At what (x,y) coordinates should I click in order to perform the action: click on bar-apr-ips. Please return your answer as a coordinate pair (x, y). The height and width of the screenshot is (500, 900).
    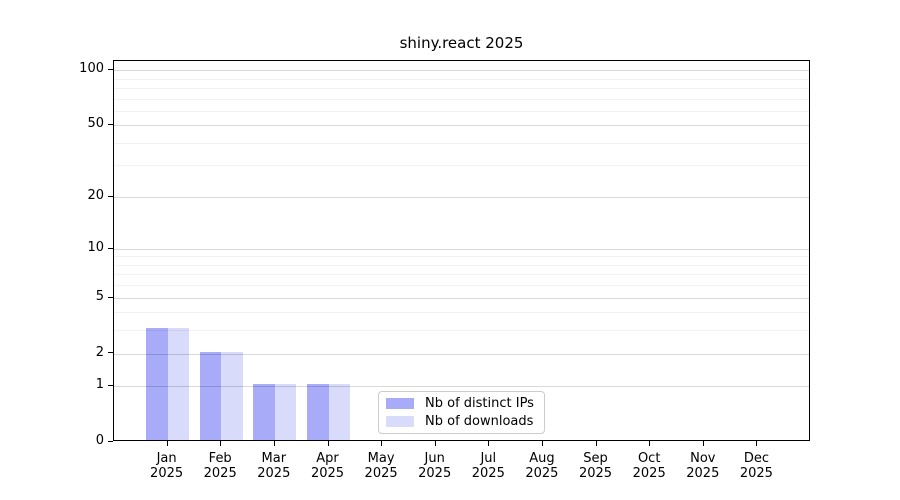
    Looking at the image, I should click on (318, 412).